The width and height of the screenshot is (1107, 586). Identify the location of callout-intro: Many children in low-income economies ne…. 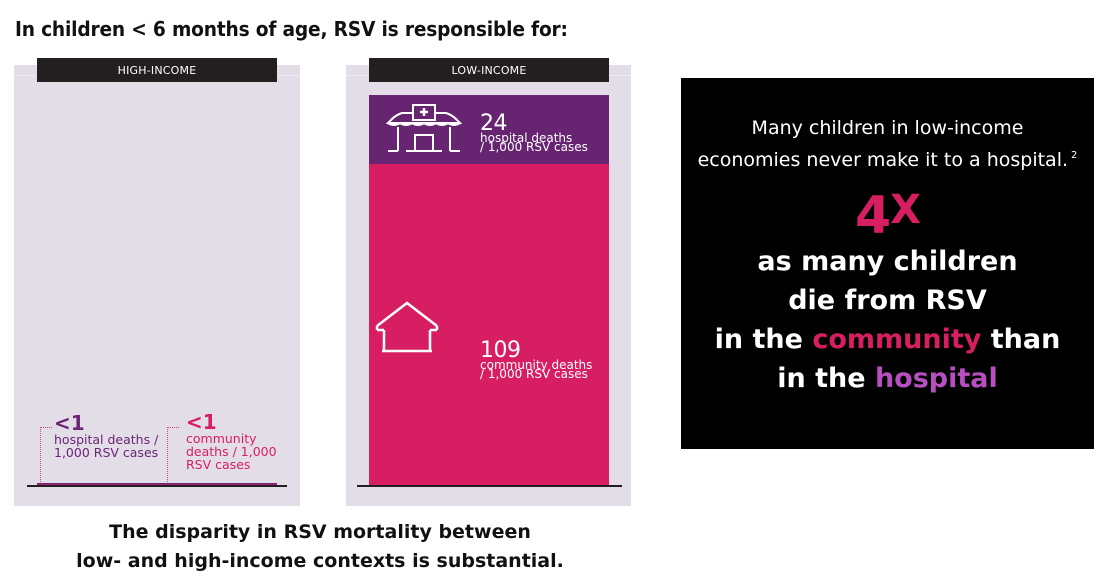
(887, 144).